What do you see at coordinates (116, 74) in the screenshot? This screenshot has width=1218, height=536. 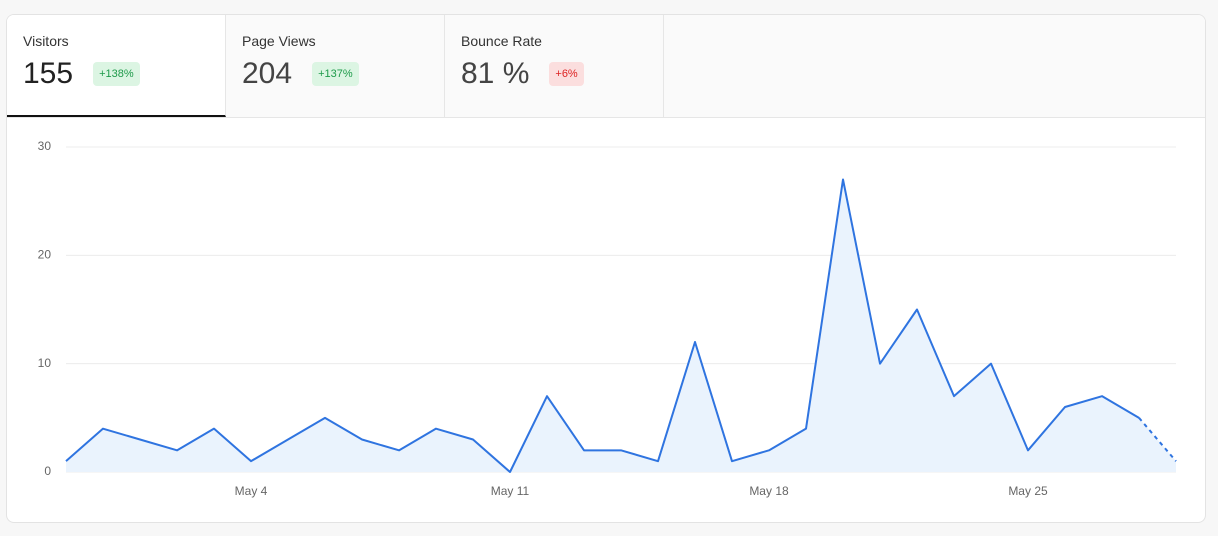 I see `metric-change: +138%` at bounding box center [116, 74].